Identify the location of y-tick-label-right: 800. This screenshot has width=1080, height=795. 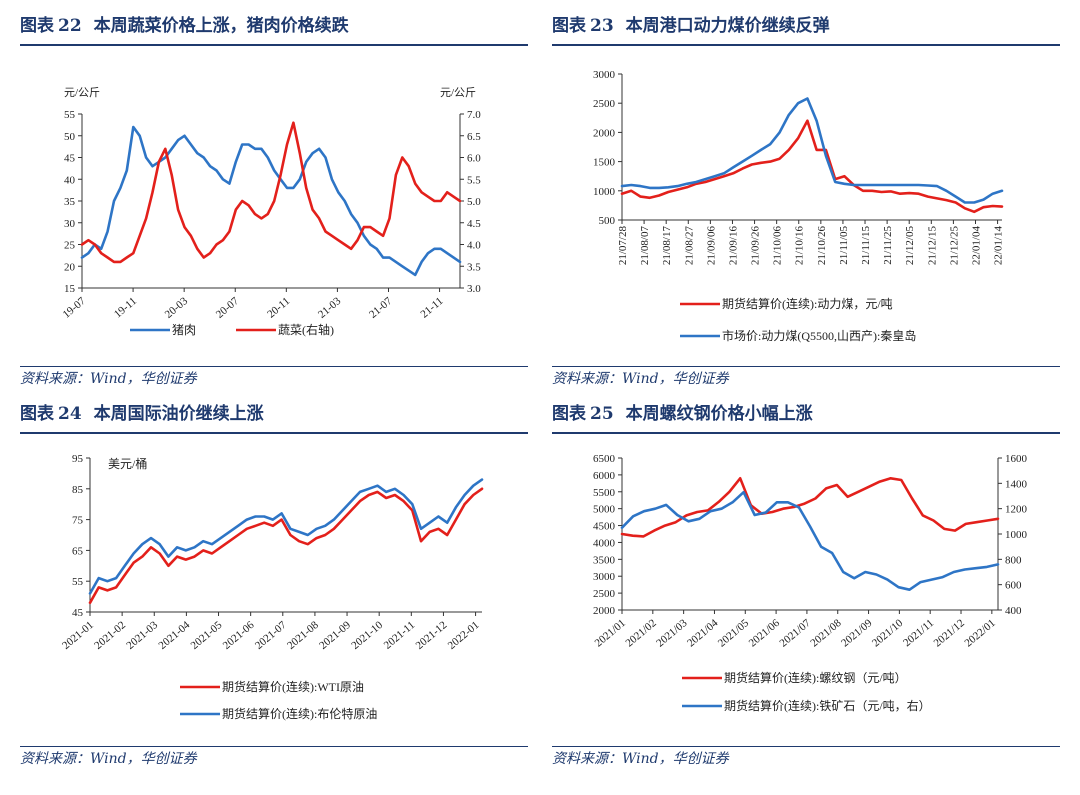
(1013, 560).